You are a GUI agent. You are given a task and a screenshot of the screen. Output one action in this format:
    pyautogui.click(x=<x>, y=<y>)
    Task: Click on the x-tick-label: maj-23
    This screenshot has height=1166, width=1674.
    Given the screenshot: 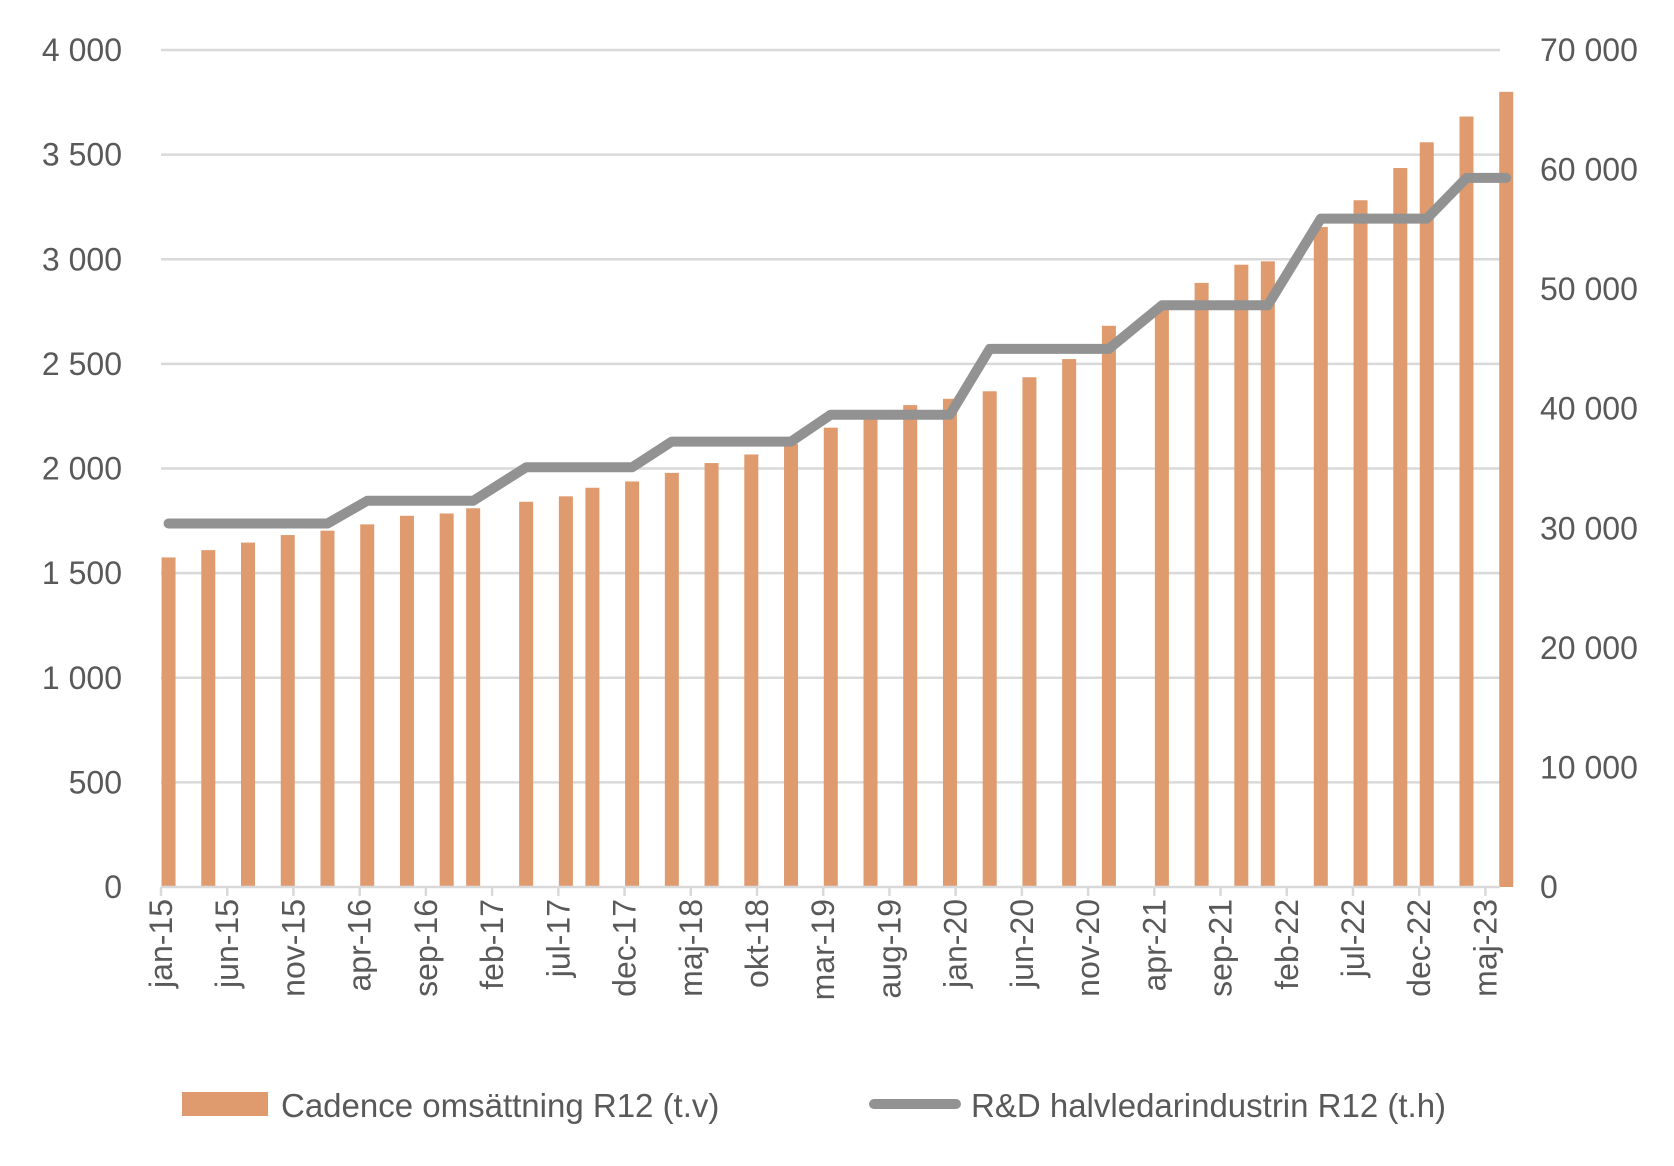 What is the action you would take?
    pyautogui.click(x=1485, y=948)
    